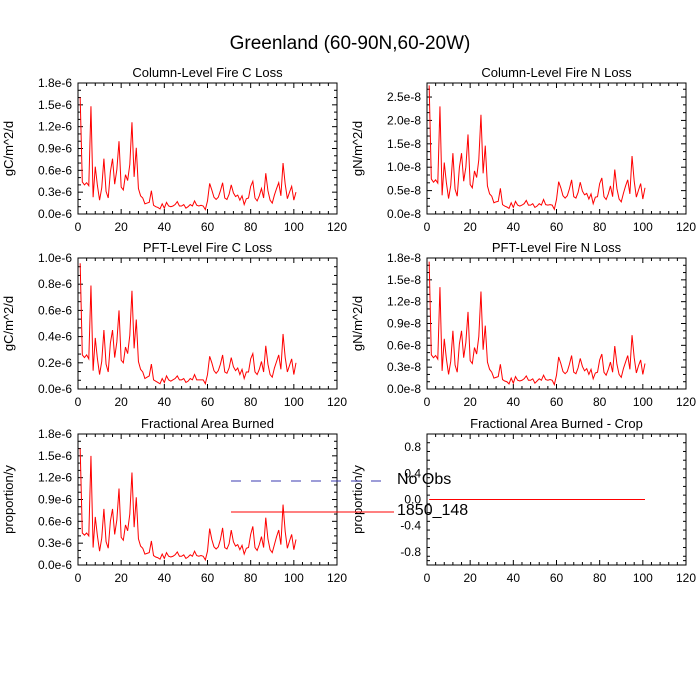 The image size is (700, 700). Describe the element at coordinates (208, 247) in the screenshot. I see `chart-title: PFT-Level Fire C Loss` at that location.